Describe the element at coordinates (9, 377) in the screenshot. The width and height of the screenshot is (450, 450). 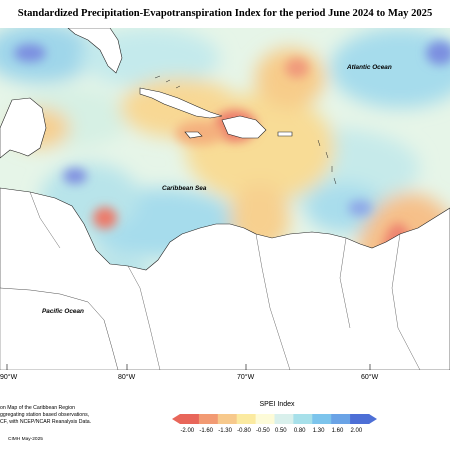
I see `lon-label-90w: 90°W` at that location.